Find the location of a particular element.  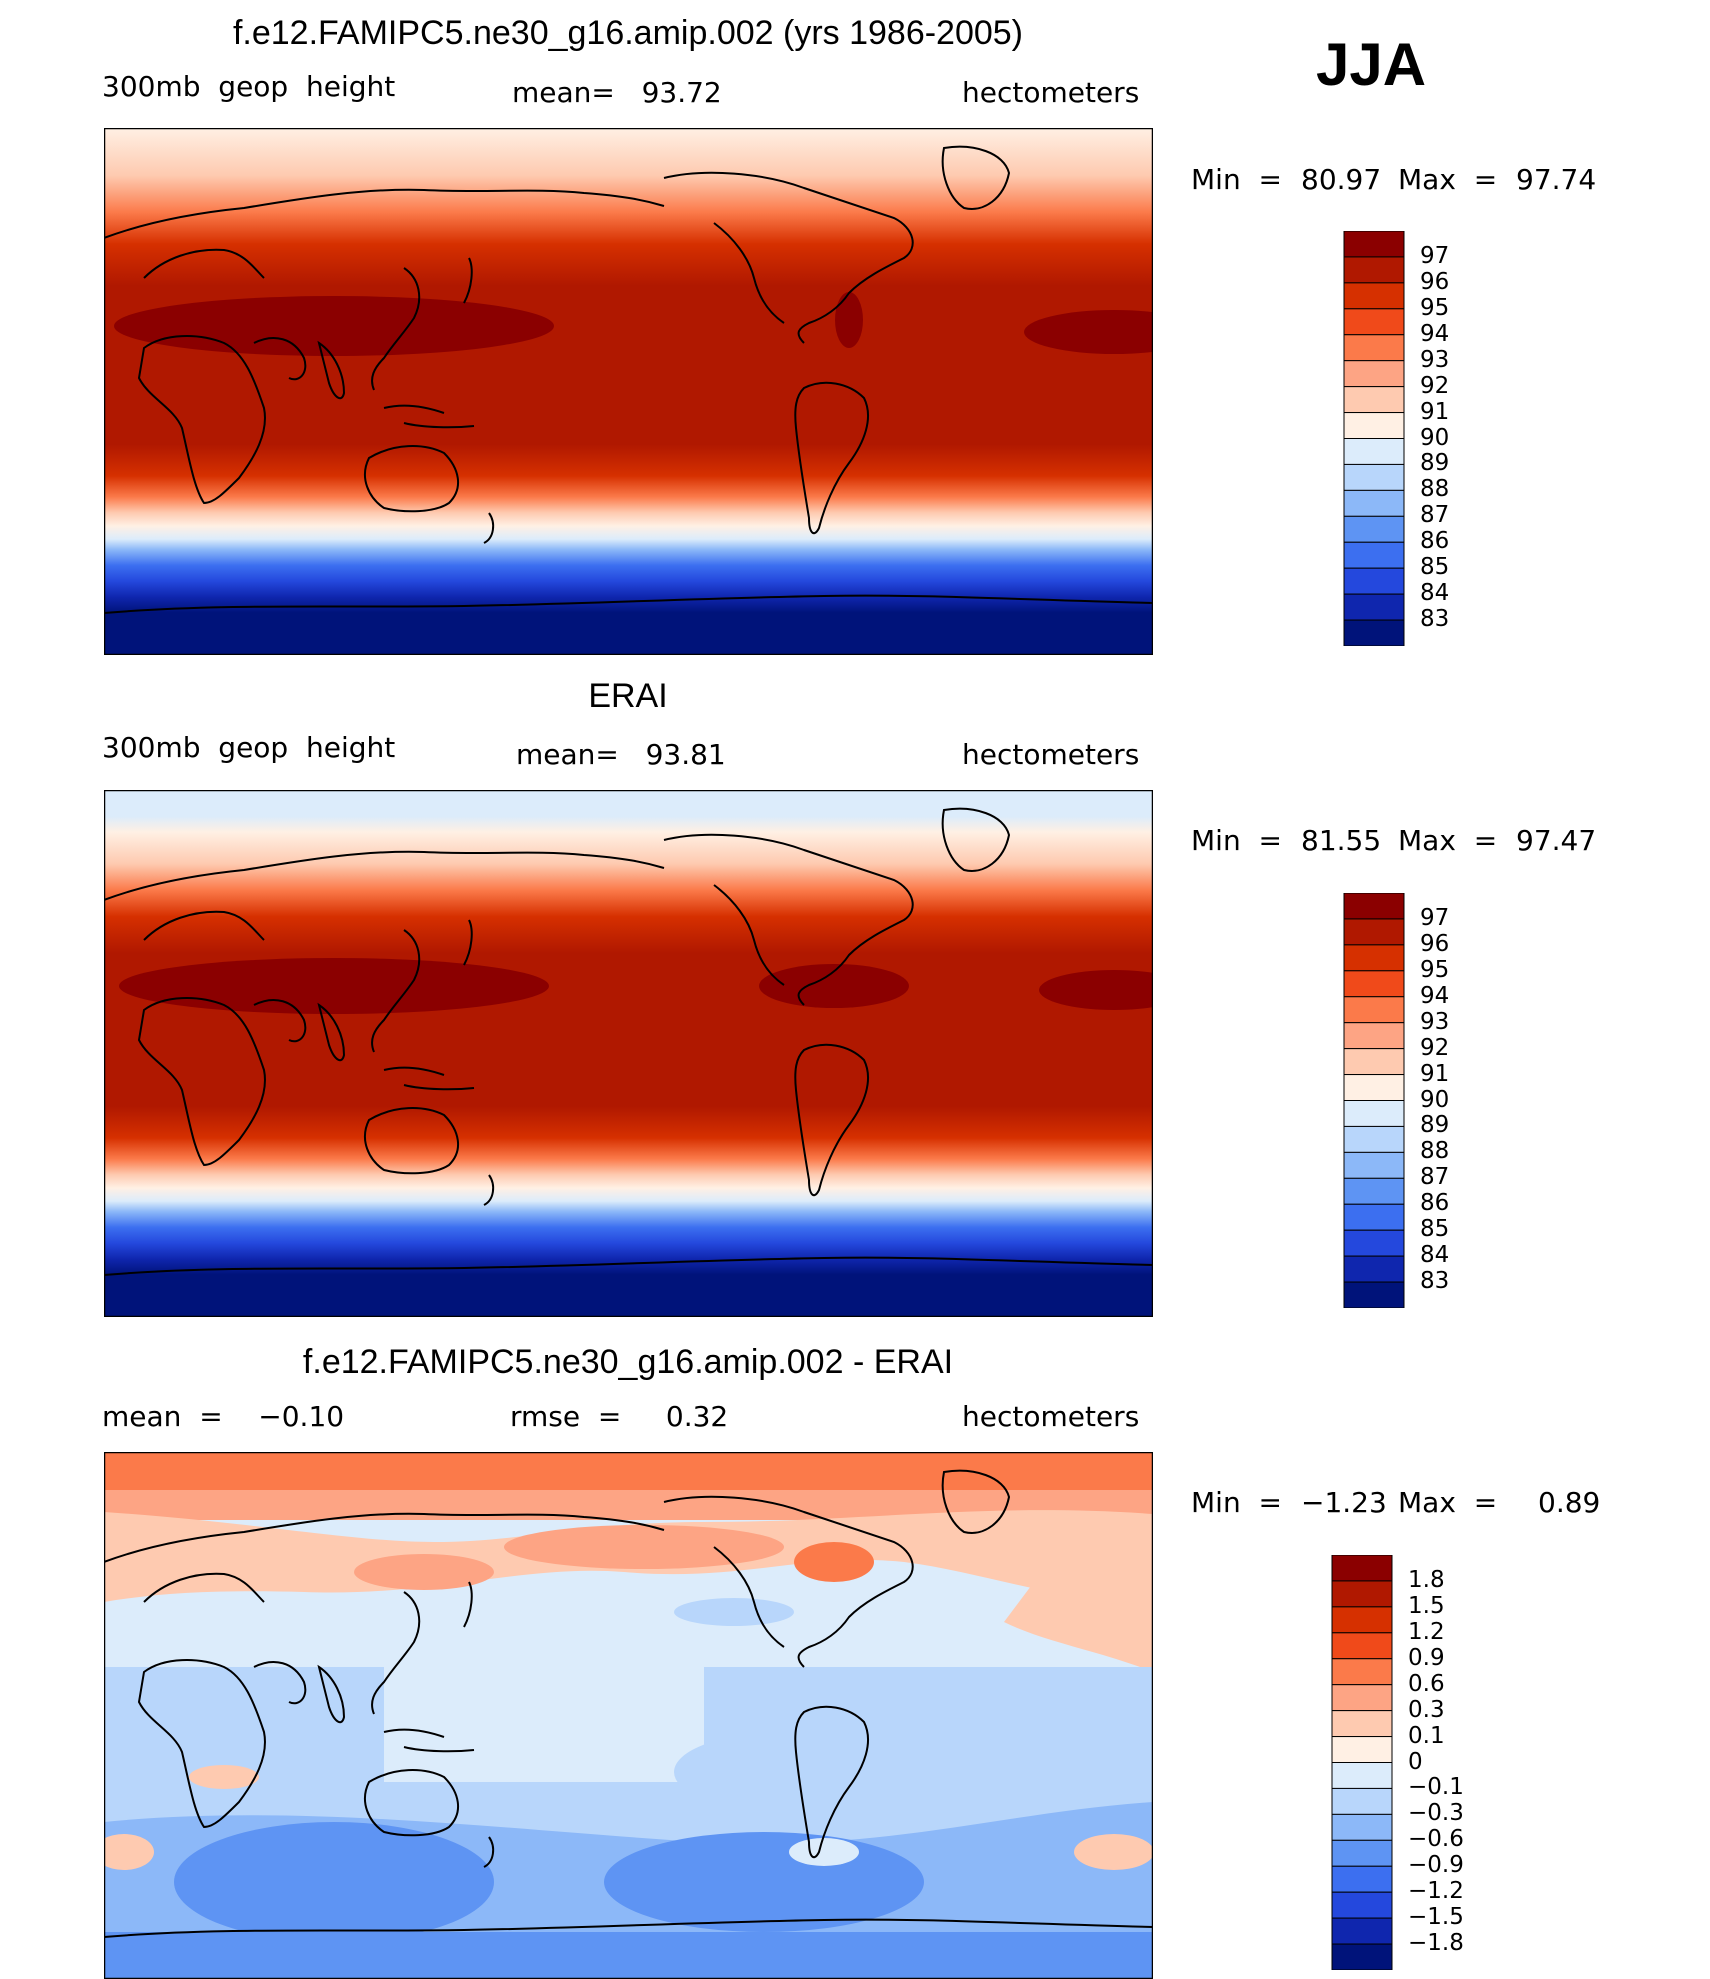

panel3-min-value: −1.23 is located at coordinates (1344, 1502).